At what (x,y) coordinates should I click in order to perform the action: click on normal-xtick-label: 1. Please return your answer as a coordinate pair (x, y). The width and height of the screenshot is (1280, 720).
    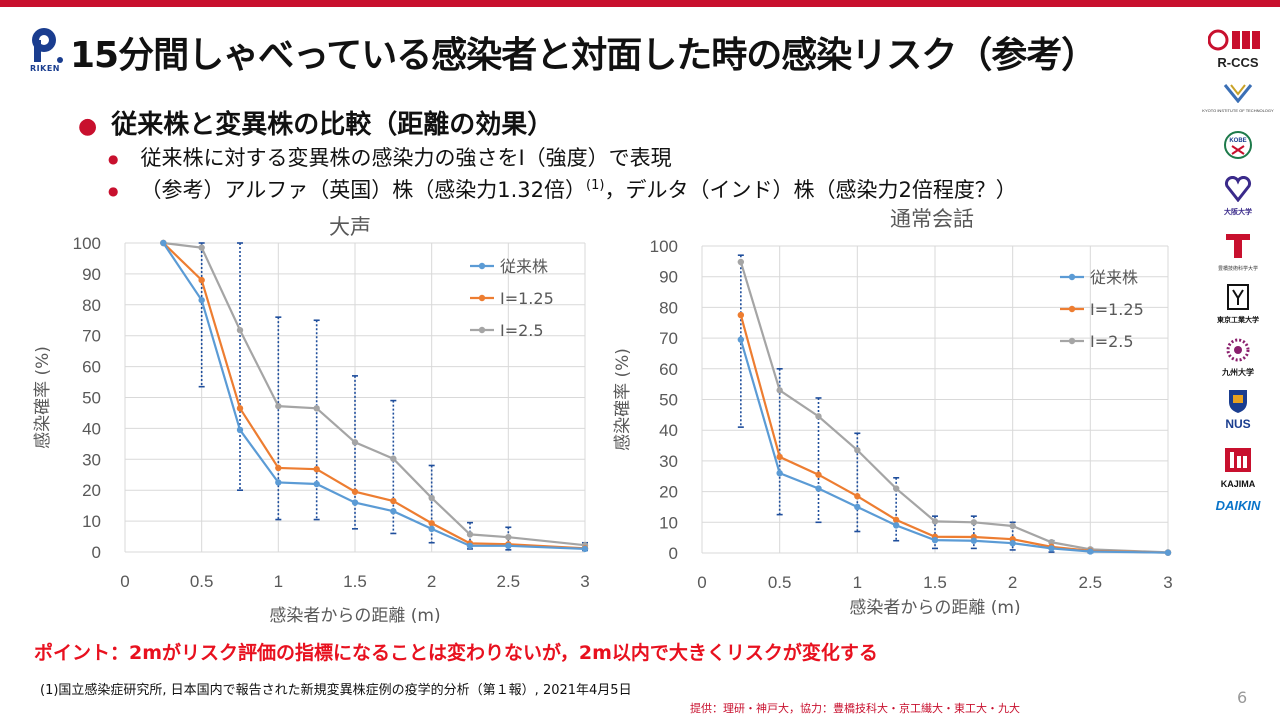
    Looking at the image, I should click on (857, 582).